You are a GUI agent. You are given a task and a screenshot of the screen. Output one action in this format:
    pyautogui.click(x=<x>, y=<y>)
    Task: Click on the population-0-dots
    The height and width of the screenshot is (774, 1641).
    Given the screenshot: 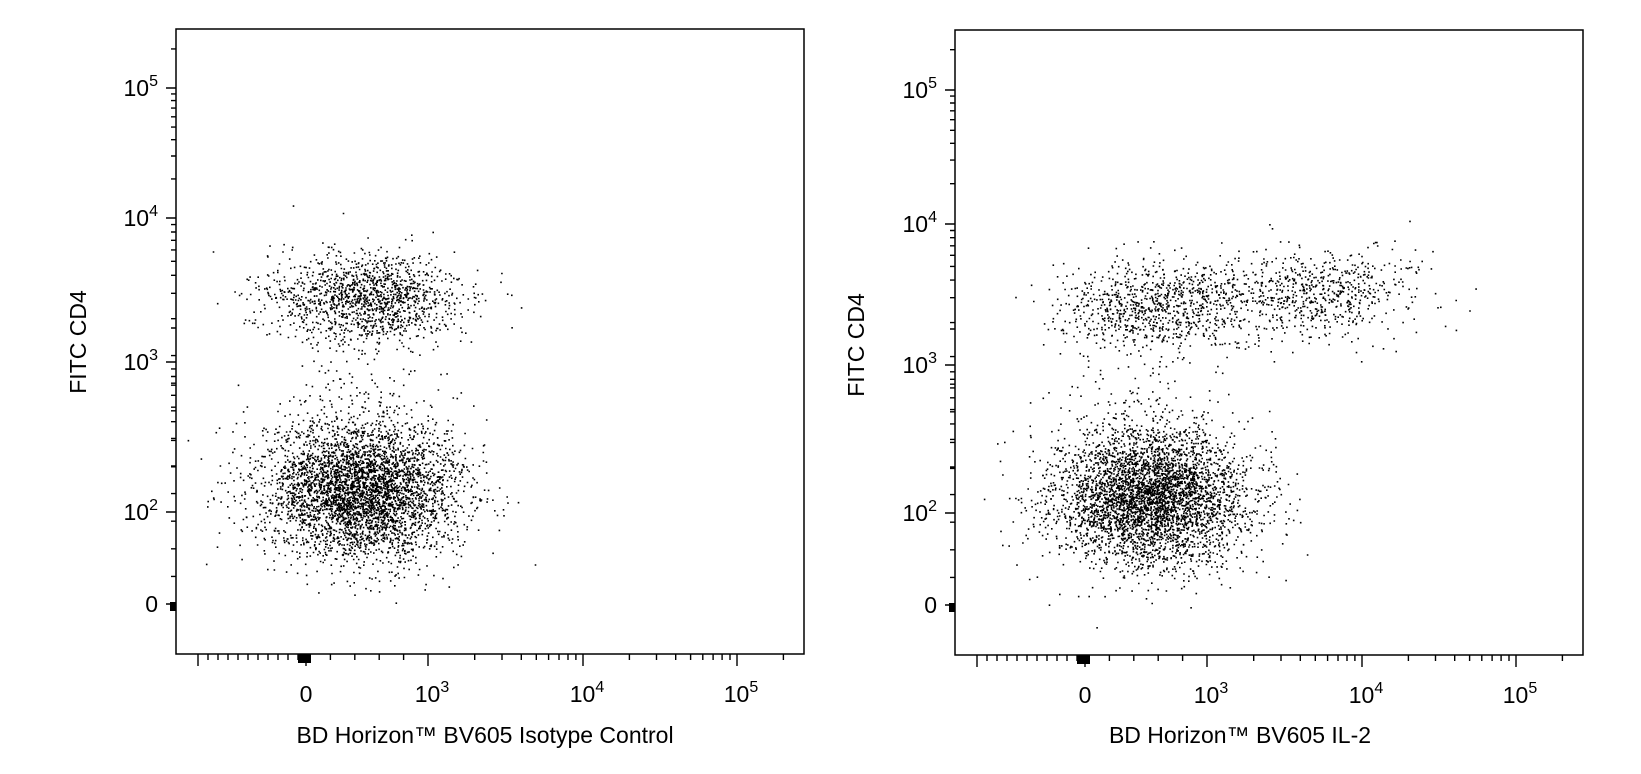 What is the action you would take?
    pyautogui.click(x=367, y=290)
    